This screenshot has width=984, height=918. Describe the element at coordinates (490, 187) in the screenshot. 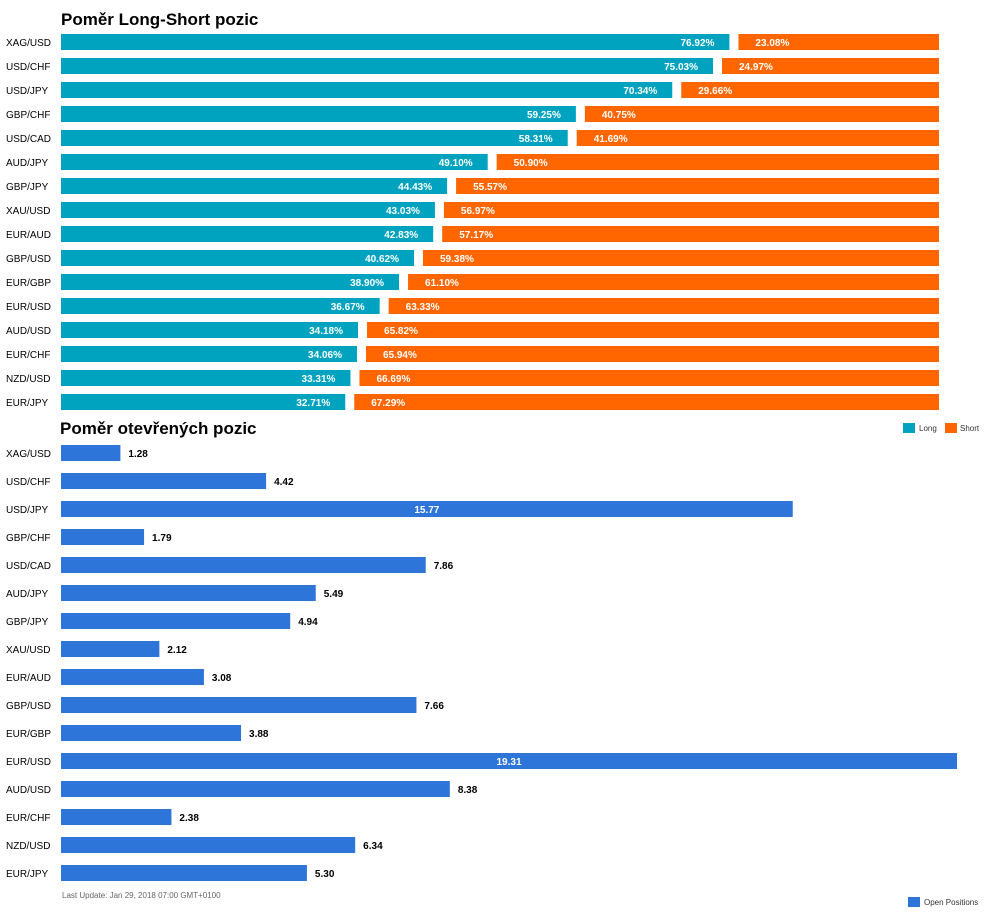

I see `short-value-label: 55.57%` at that location.